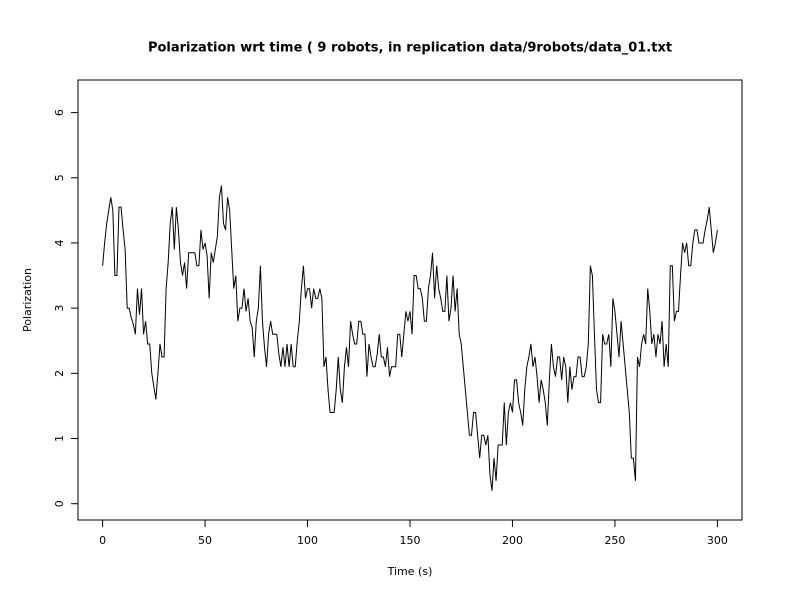 The height and width of the screenshot is (612, 792). What do you see at coordinates (59, 373) in the screenshot?
I see `y-tick-label: 2` at bounding box center [59, 373].